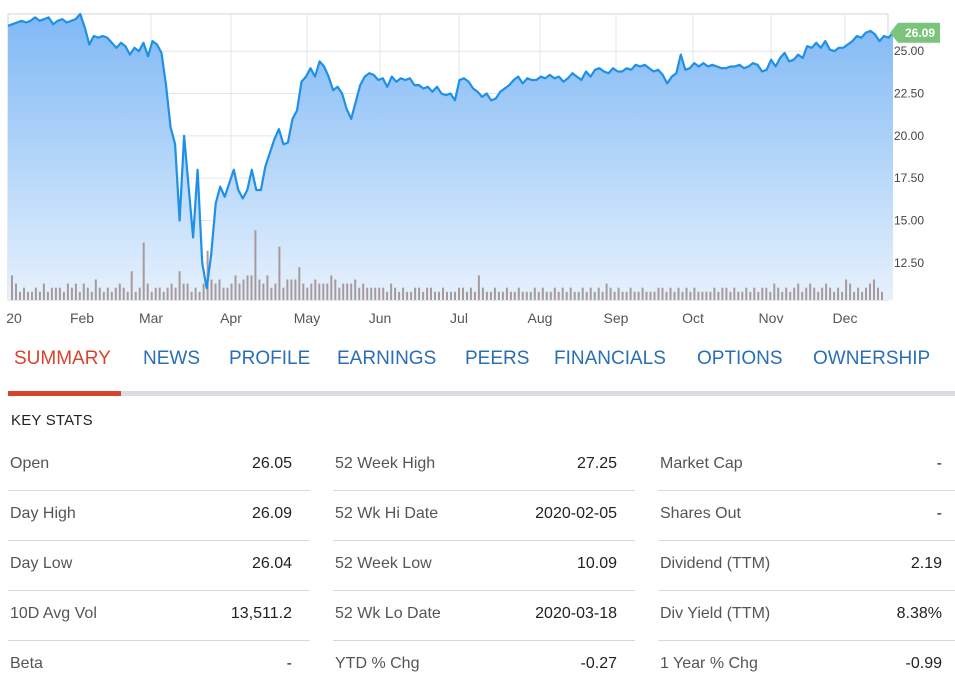 This screenshot has width=955, height=691. What do you see at coordinates (740, 358) in the screenshot?
I see `tab-options: OPTIONS` at bounding box center [740, 358].